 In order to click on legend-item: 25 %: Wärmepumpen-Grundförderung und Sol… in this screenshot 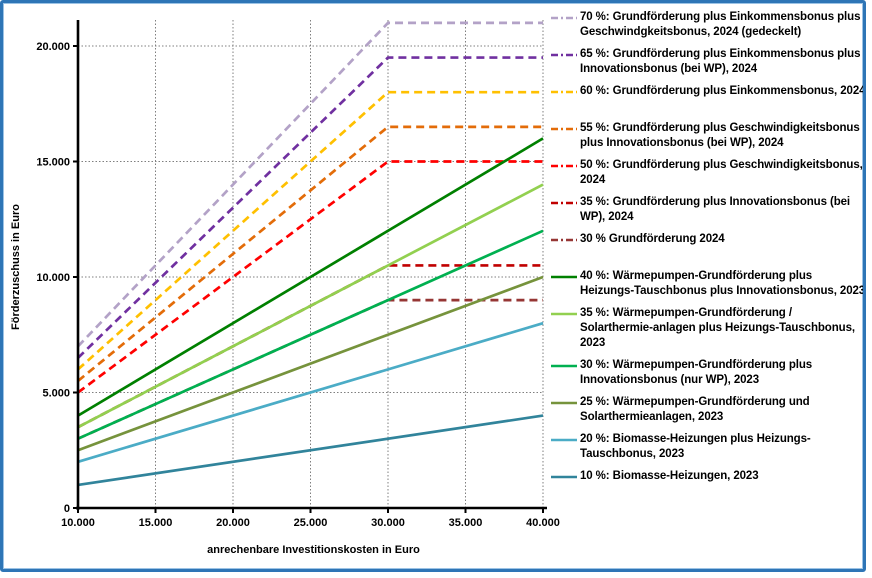, I will do `click(707, 410)`.